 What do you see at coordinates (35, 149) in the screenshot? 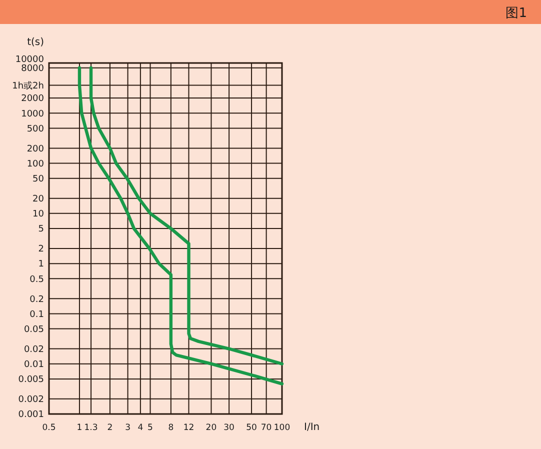
I see `y-tick-label: 200` at bounding box center [35, 149].